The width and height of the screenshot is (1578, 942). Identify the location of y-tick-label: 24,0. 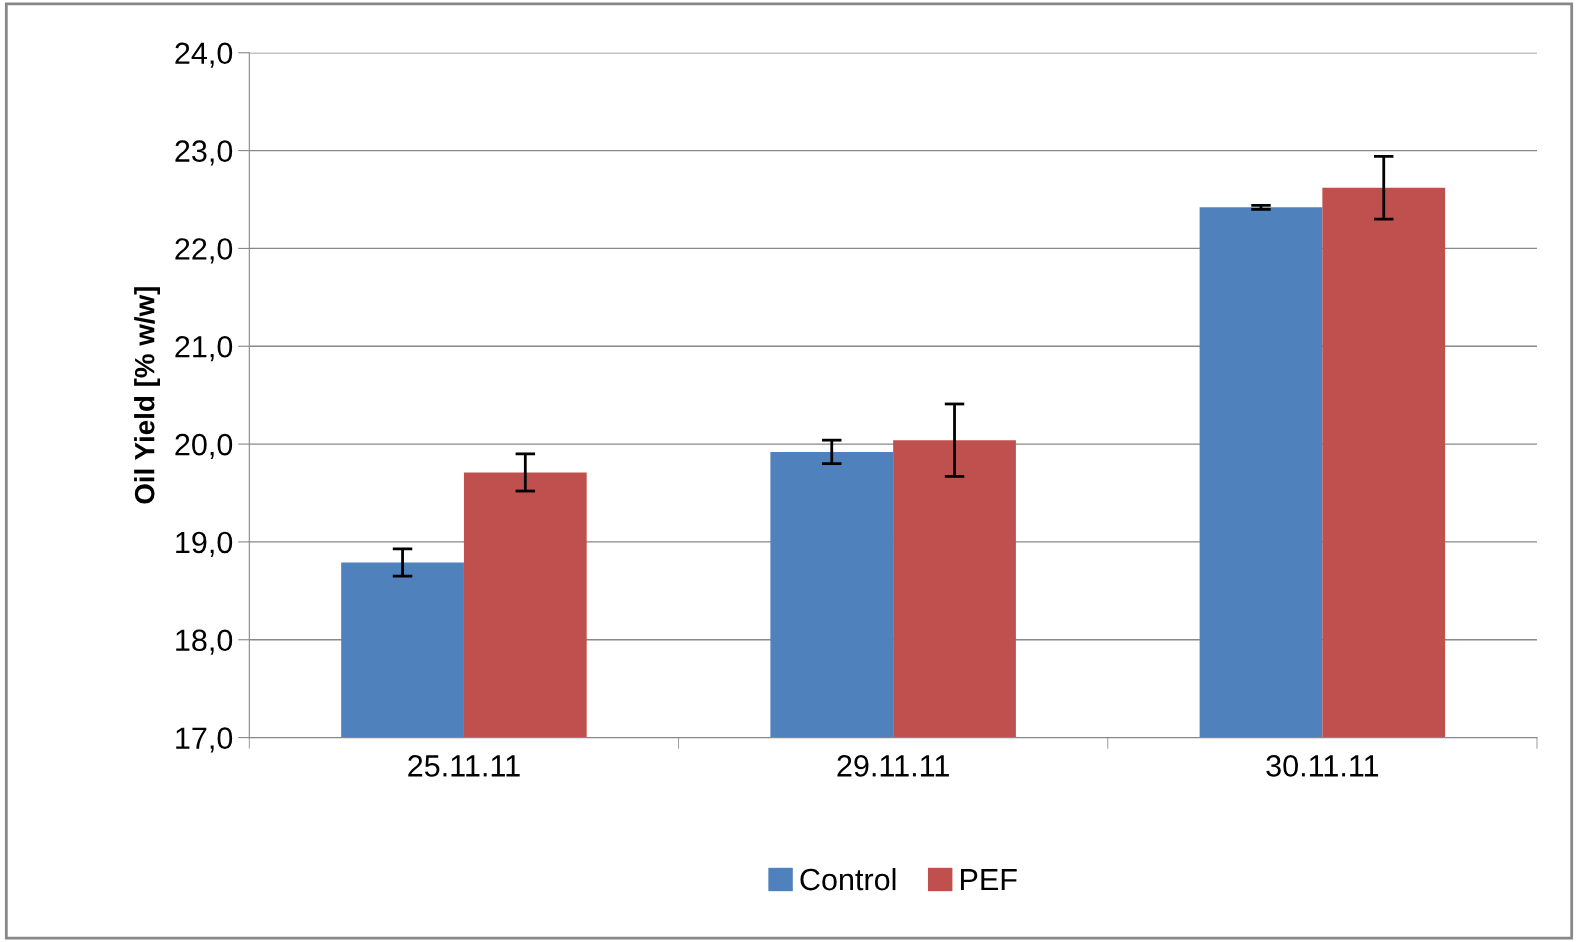
(204, 55).